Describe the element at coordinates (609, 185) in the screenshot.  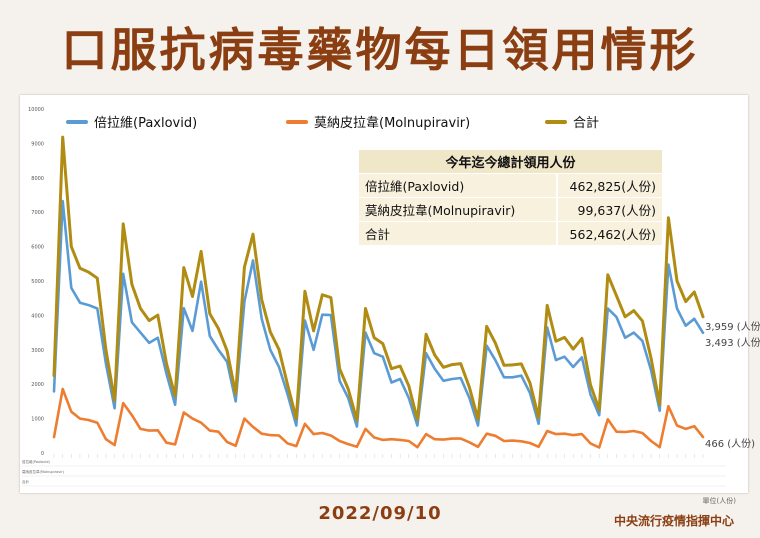
I see `totals-row-value: 462,825(人份)` at that location.